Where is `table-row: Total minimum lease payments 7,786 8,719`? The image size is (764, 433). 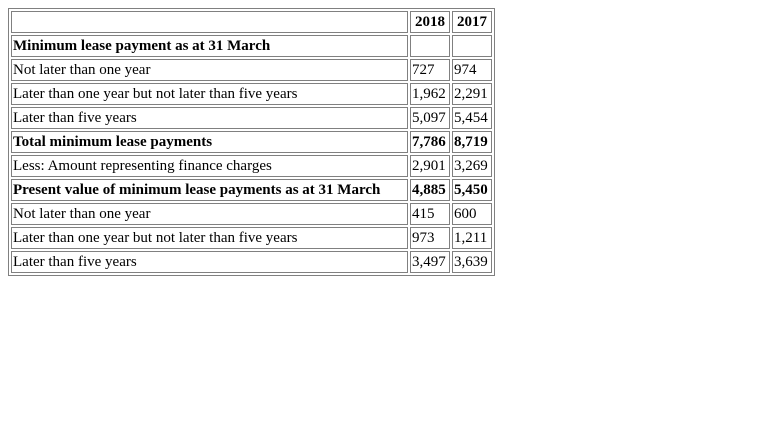
table-row: Total minimum lease payments 7,786 8,719 is located at coordinates (251, 142).